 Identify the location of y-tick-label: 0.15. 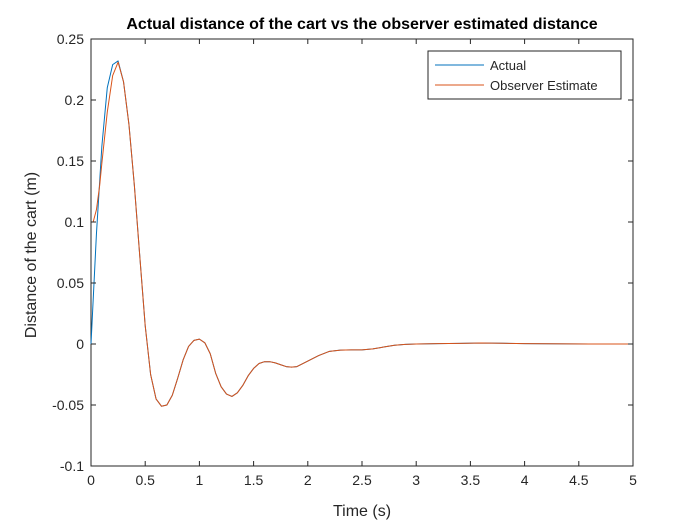
(70, 161).